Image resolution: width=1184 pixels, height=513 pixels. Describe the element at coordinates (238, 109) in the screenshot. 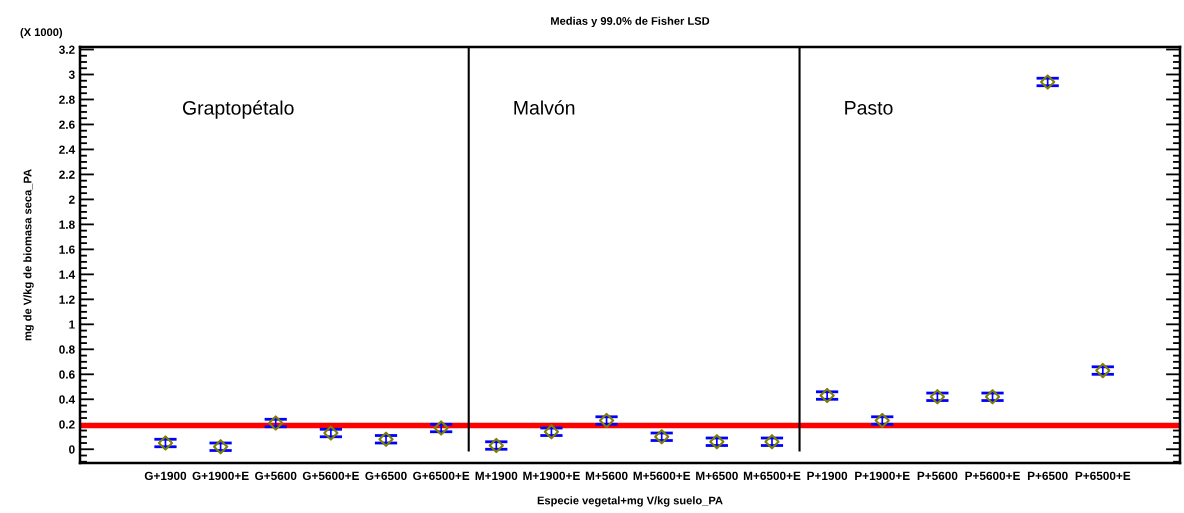

I see `annotation: Graptopétalo` at that location.